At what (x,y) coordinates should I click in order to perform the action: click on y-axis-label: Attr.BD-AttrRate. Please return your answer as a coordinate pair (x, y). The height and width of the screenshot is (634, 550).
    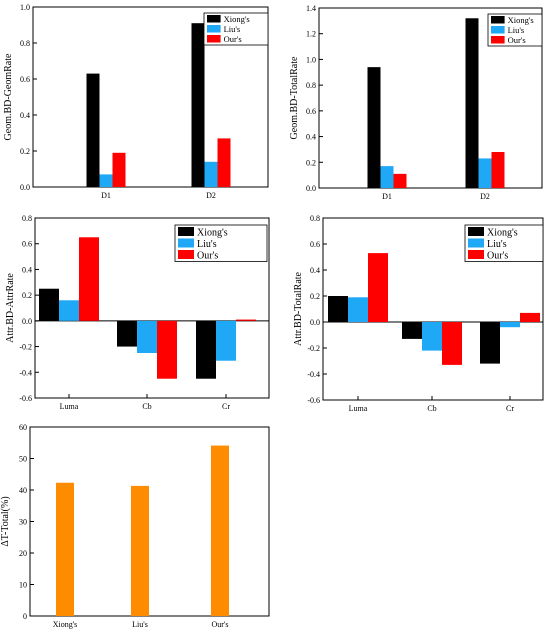
    Looking at the image, I should click on (10, 308).